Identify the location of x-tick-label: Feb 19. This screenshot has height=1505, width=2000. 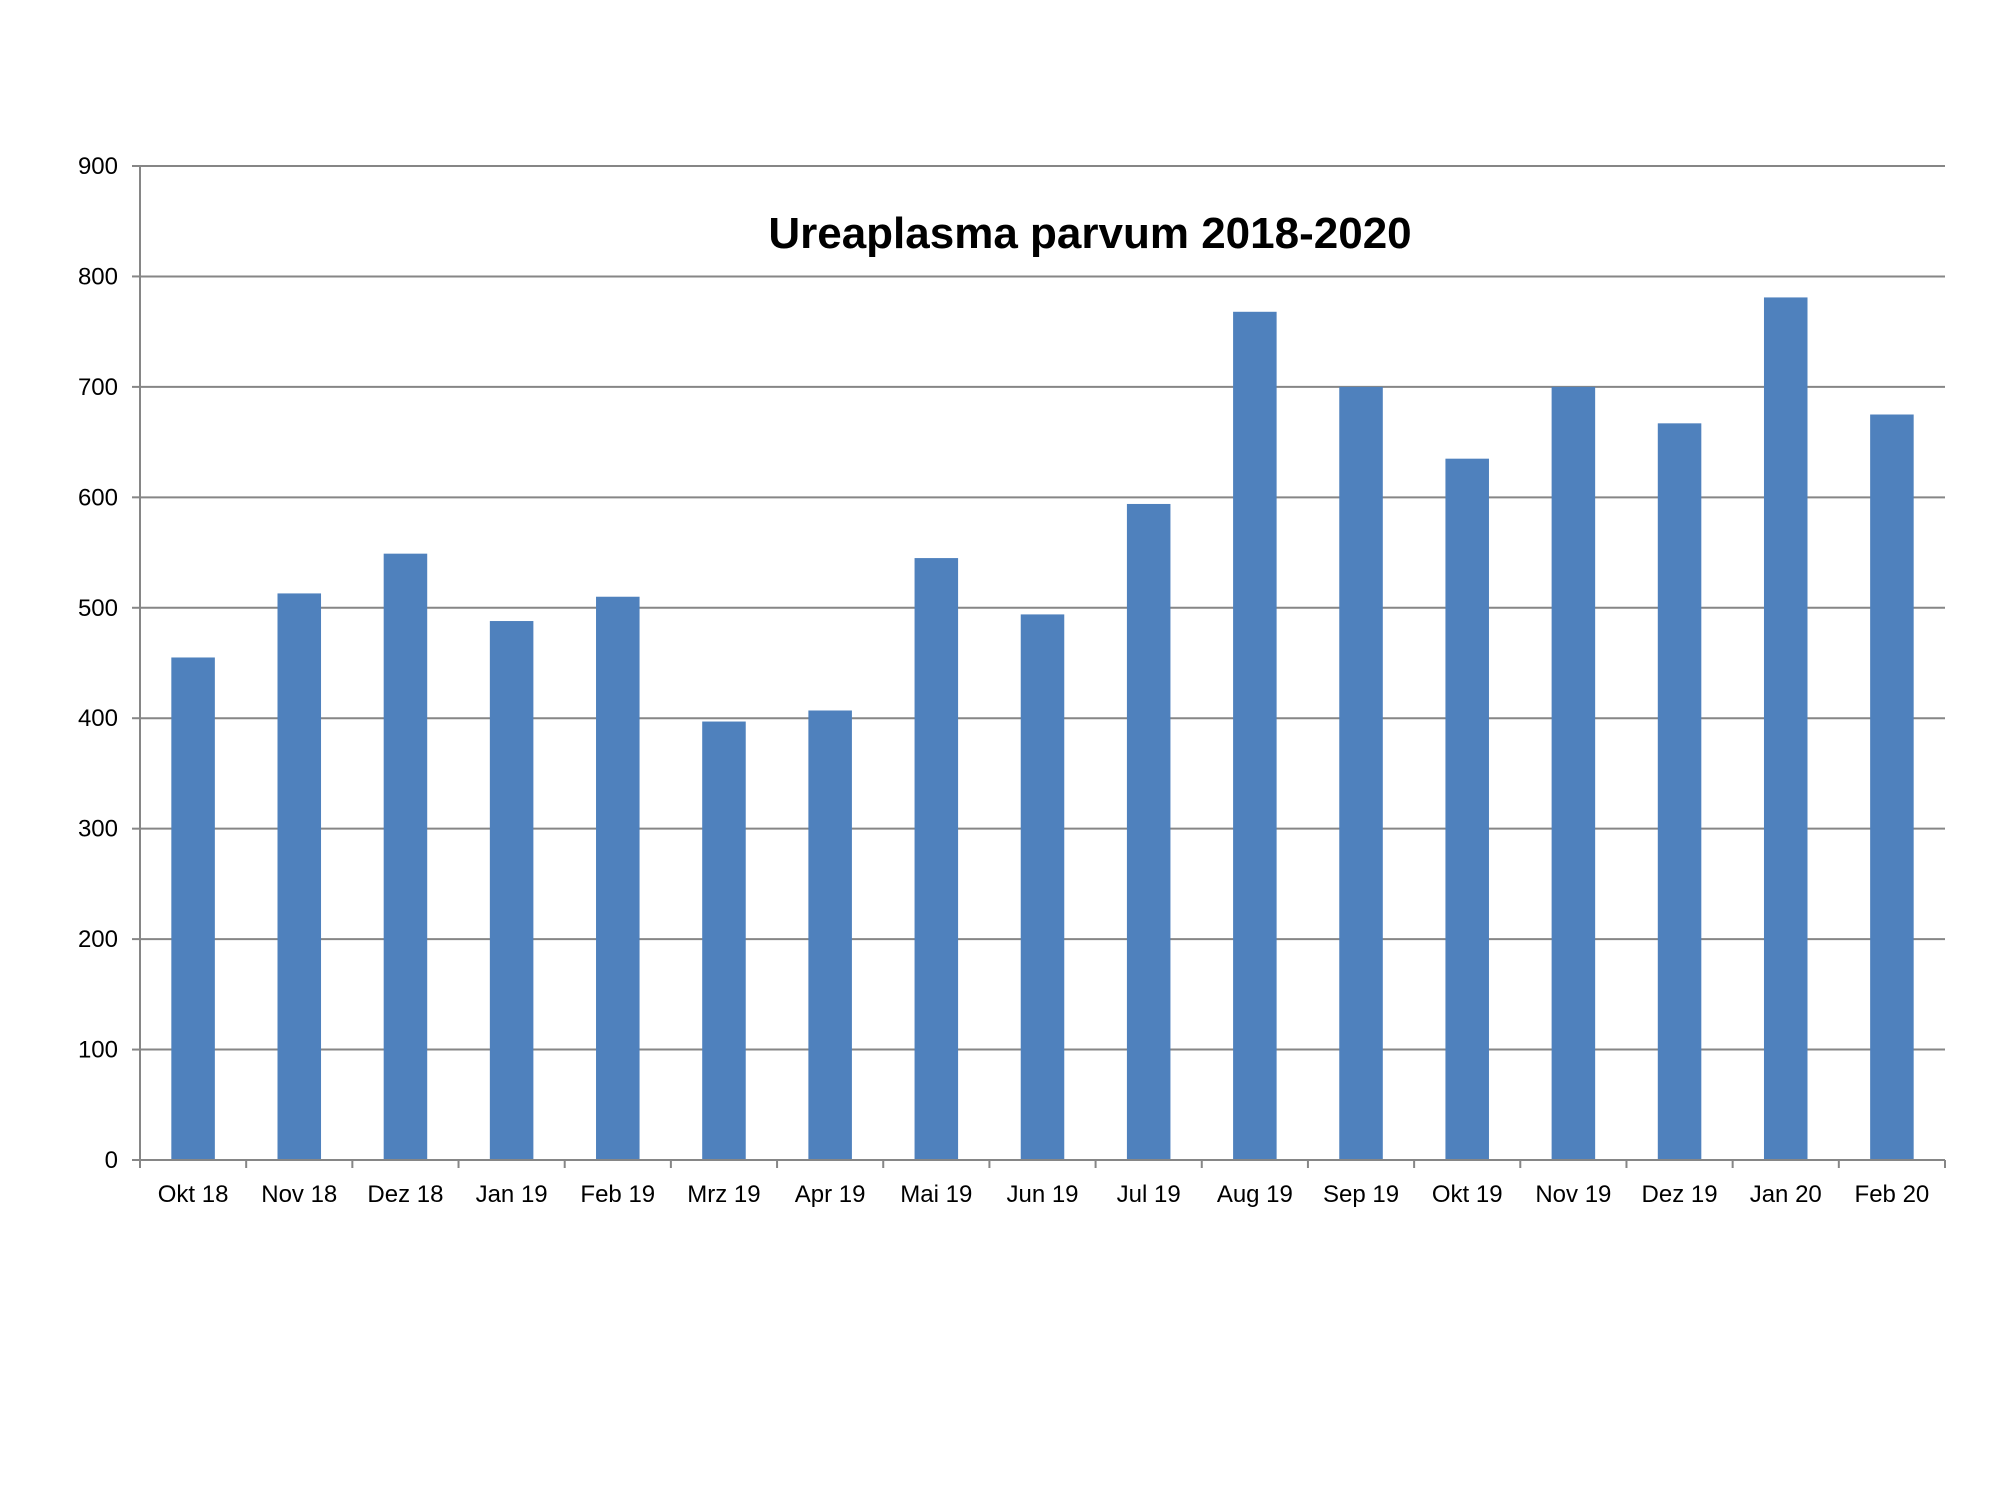
(617, 1194).